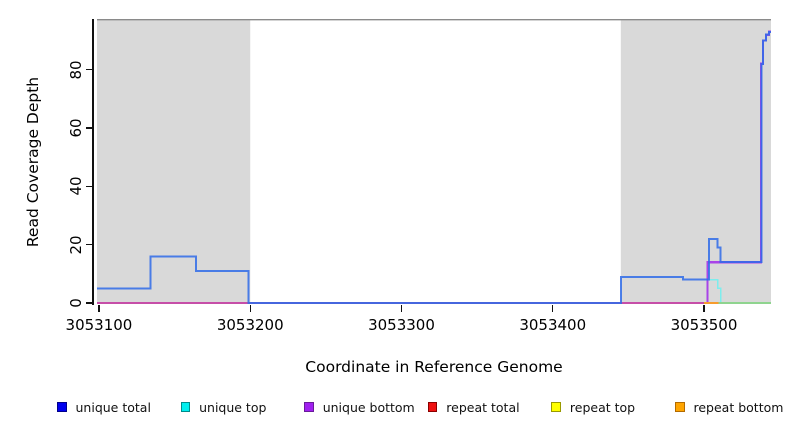 Image resolution: width=792 pixels, height=432 pixels. I want to click on x-tick-label: 3053400, so click(553, 325).